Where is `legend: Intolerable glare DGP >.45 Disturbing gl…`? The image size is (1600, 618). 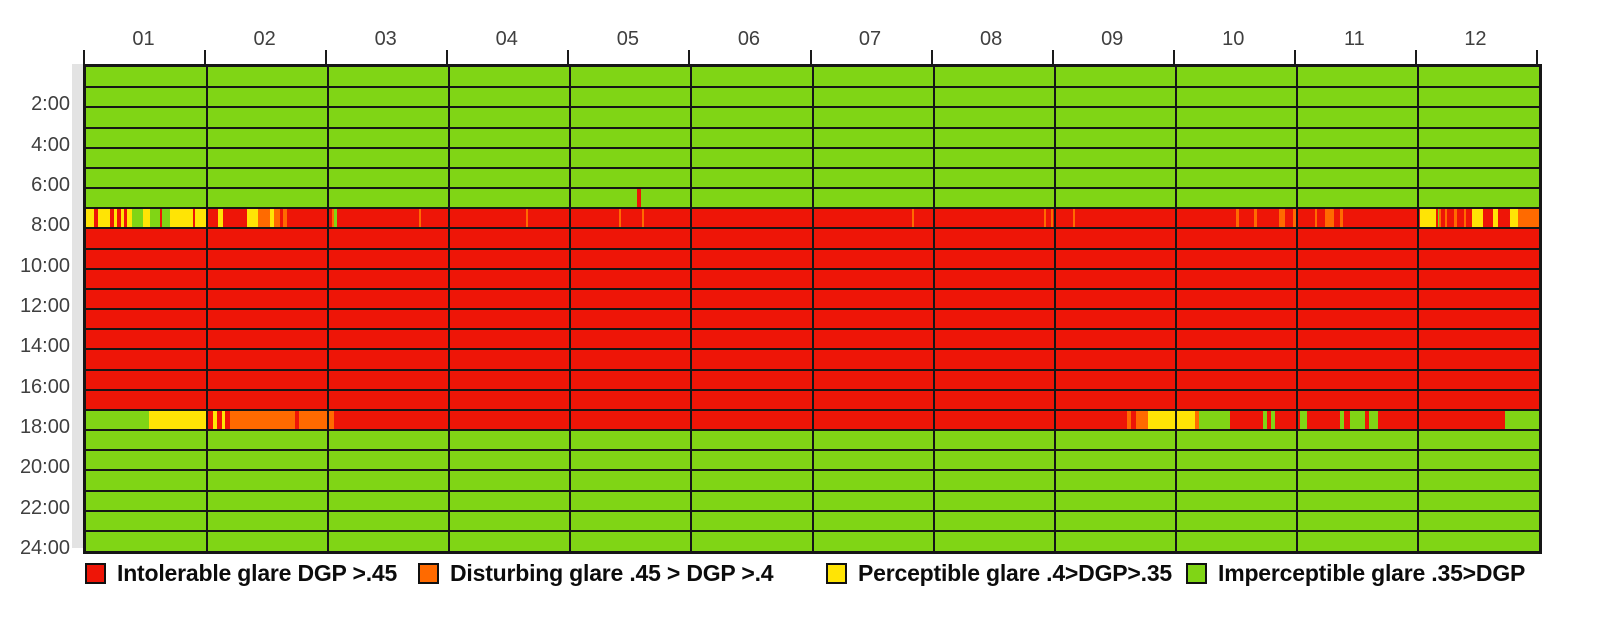
legend: Intolerable glare DGP >.45 Disturbing gl… is located at coordinates (800, 573).